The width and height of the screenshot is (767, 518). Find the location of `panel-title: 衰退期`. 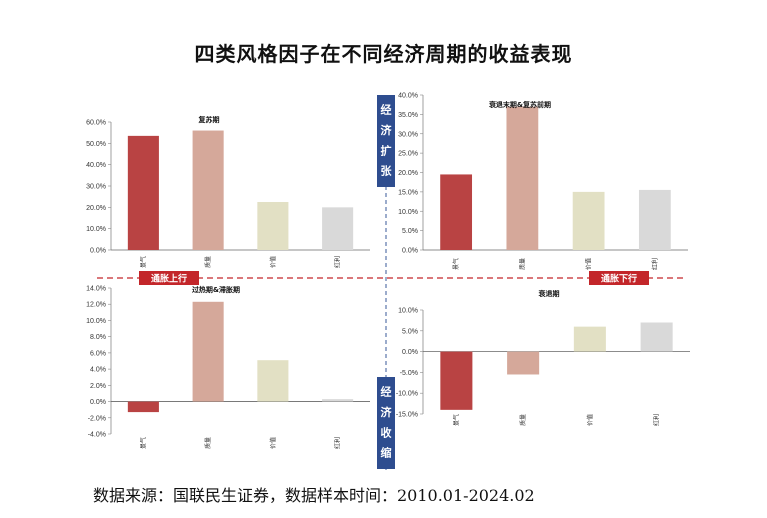

panel-title: 衰退期 is located at coordinates (549, 293).